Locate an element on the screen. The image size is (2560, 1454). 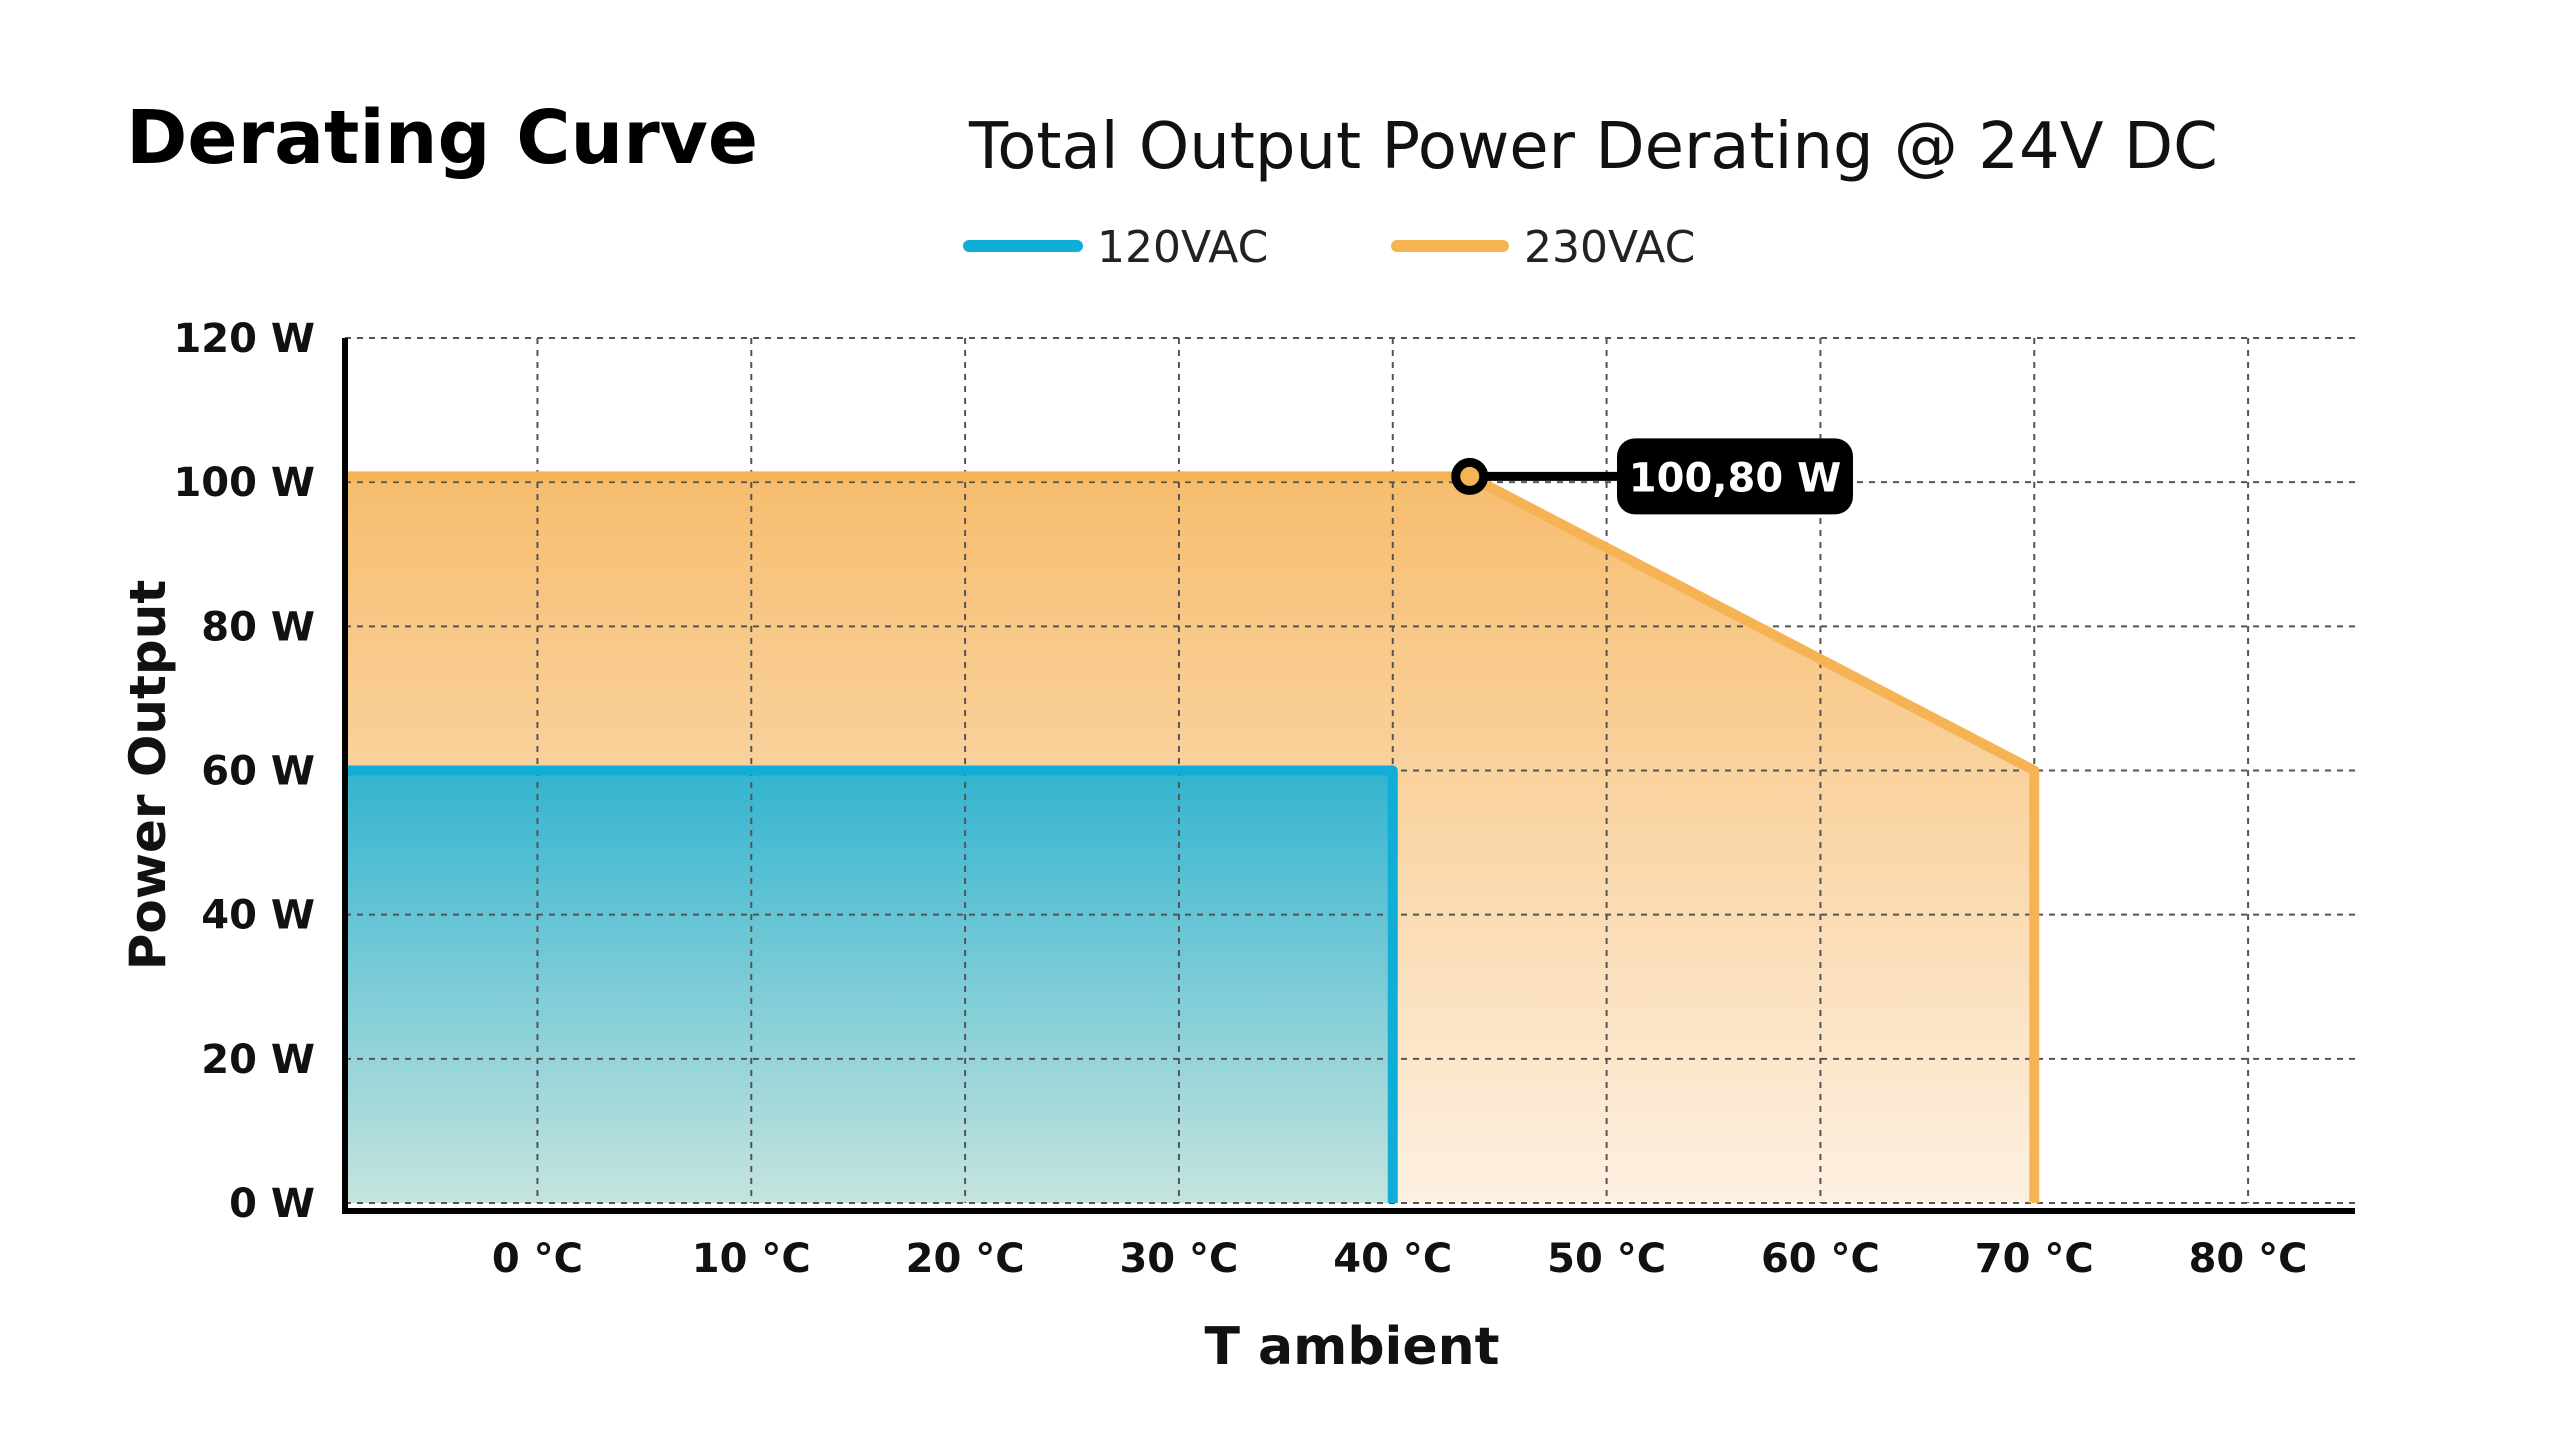
y-tick-label: 60 W is located at coordinates (258, 772).